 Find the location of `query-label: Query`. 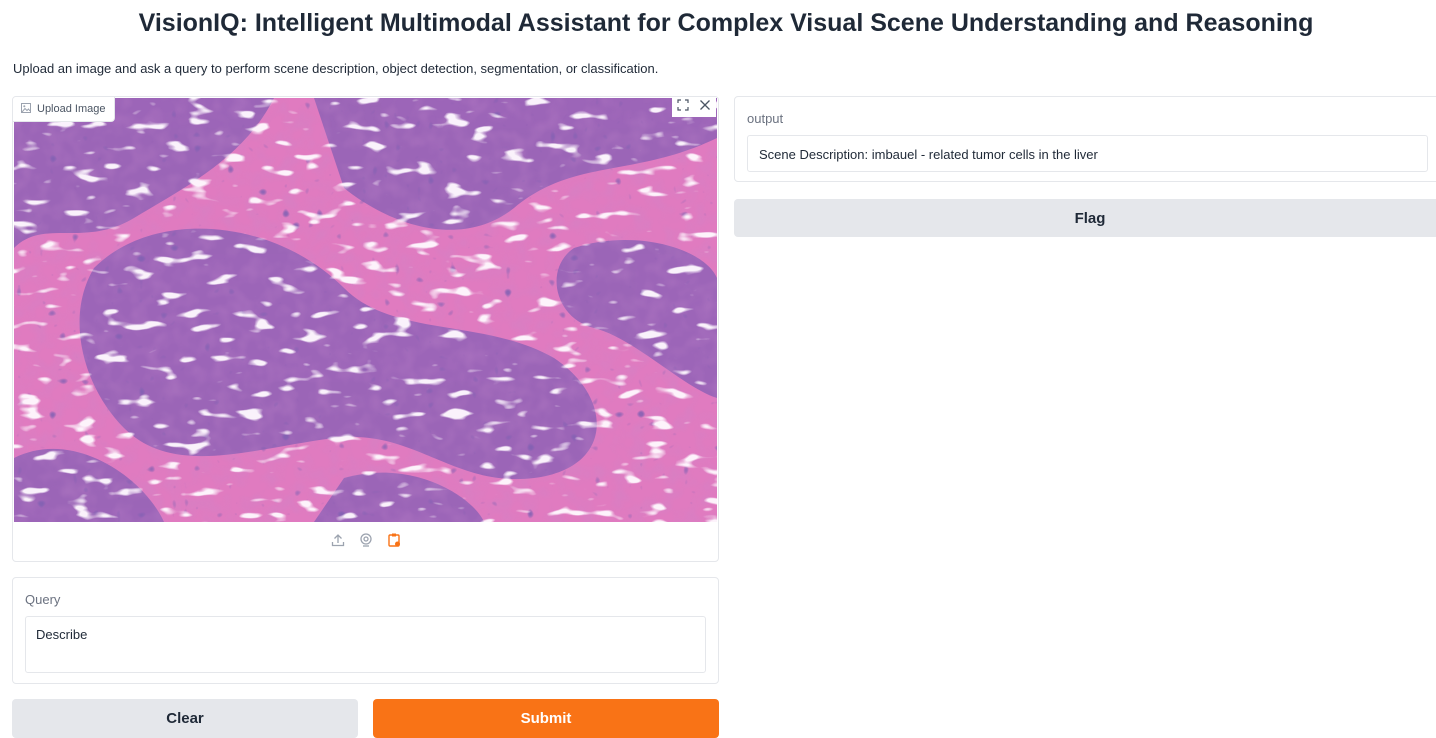

query-label: Query is located at coordinates (43, 599).